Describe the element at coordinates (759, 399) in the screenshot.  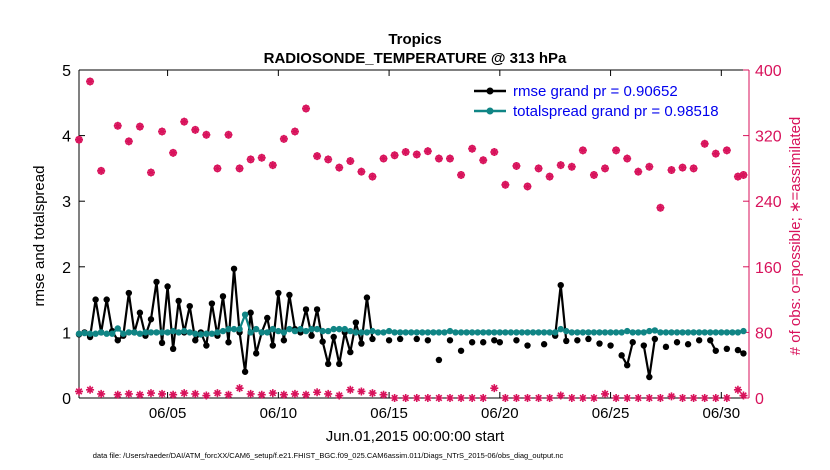
I see `y-right-tick-label: 0` at that location.